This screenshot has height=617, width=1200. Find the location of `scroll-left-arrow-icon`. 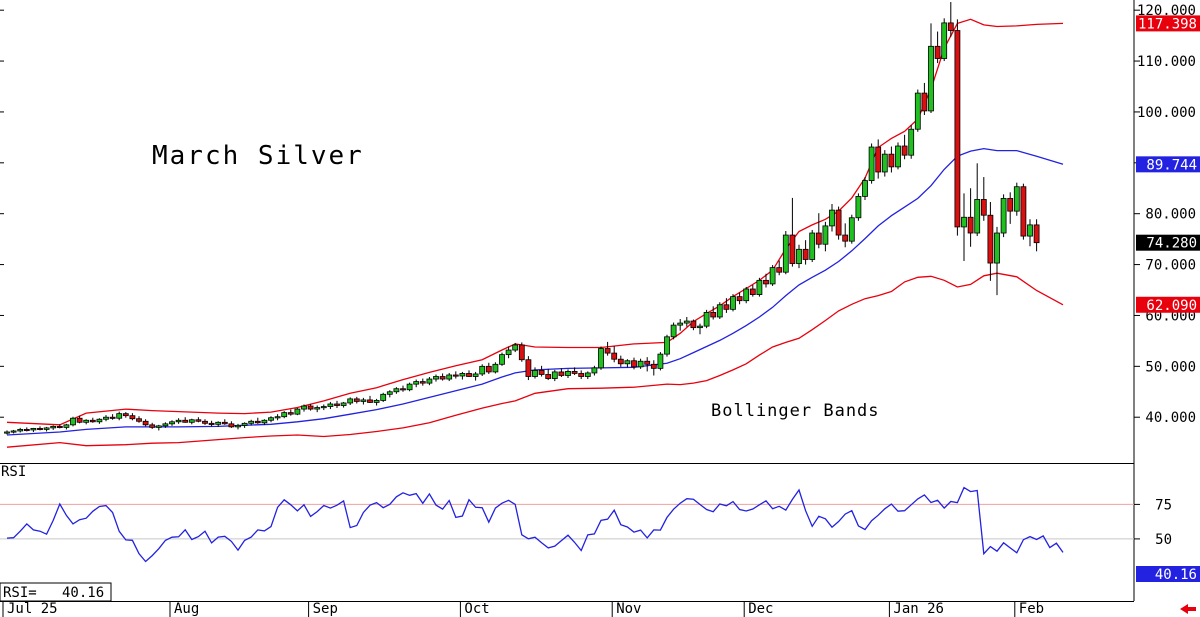

scroll-left-arrow-icon is located at coordinates (1188, 609).